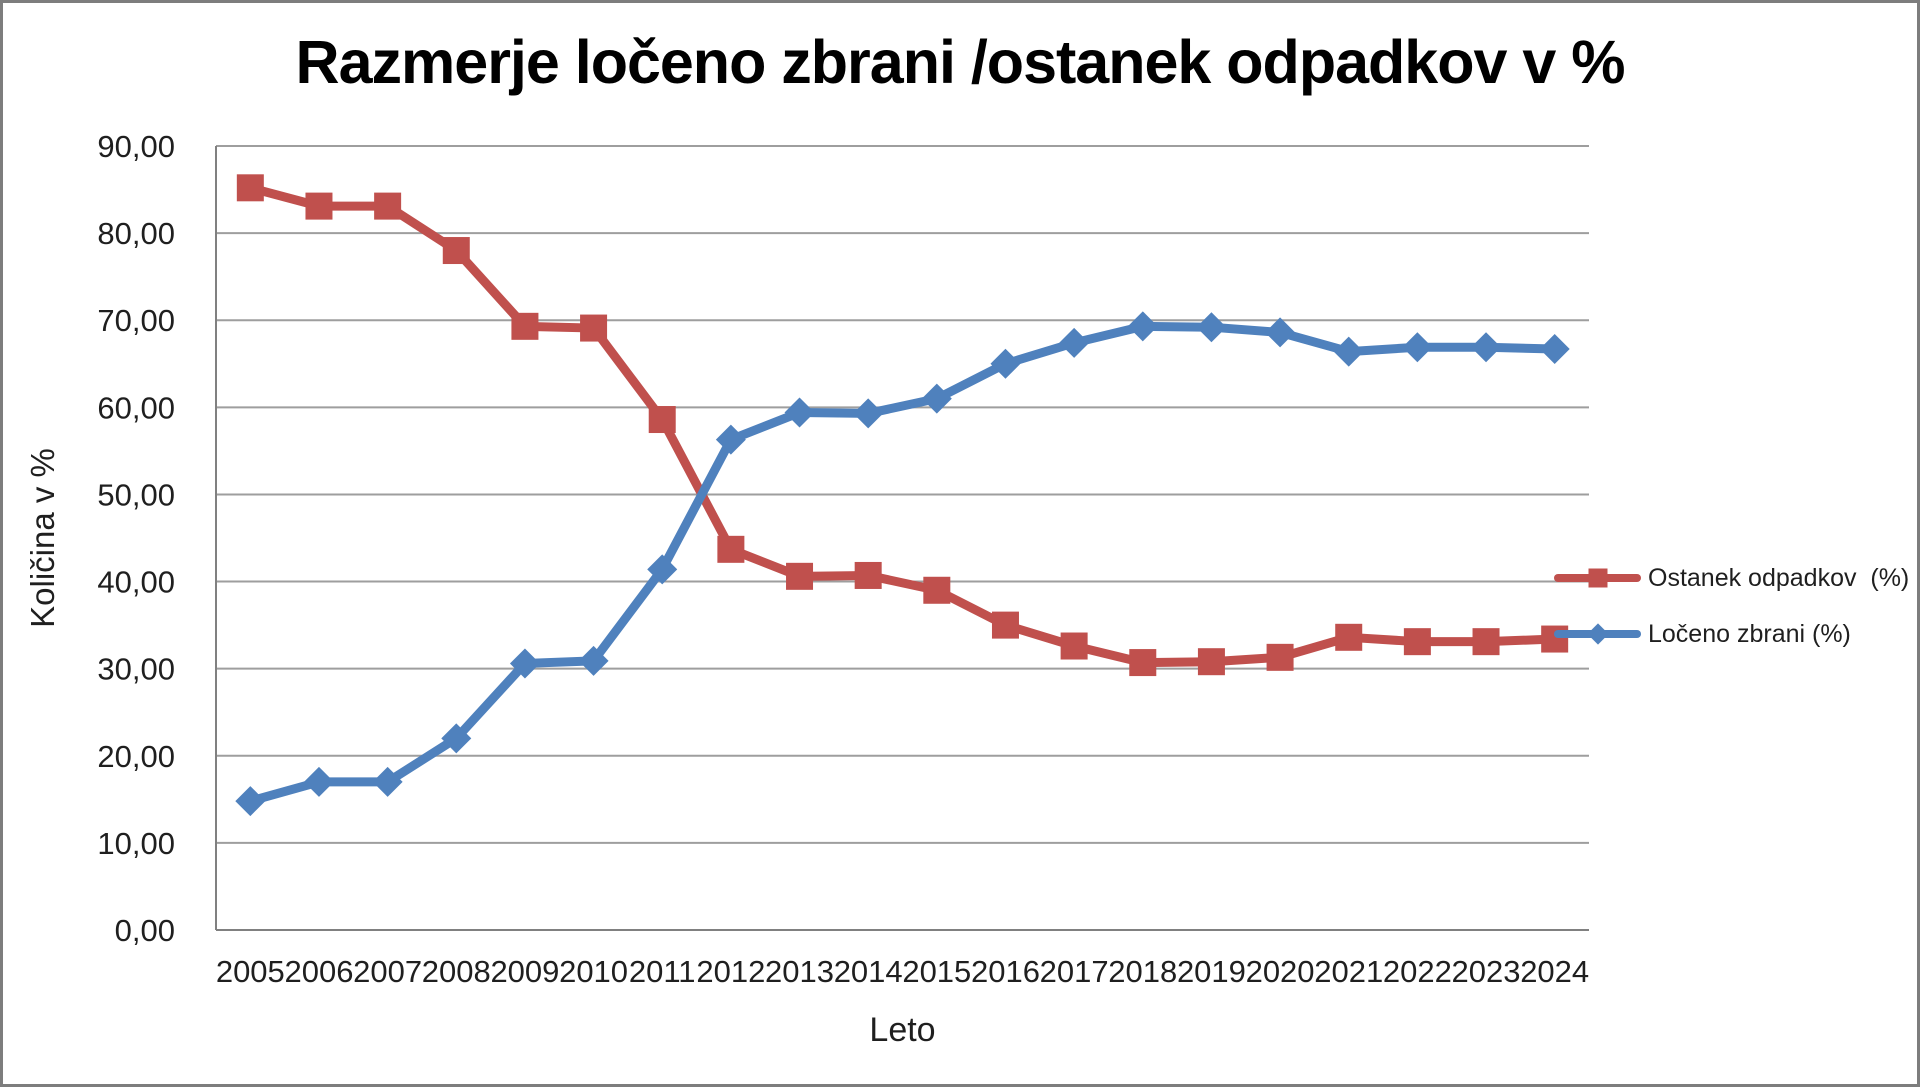 This screenshot has width=1920, height=1087. I want to click on x-tick-label: 2013, so click(799, 971).